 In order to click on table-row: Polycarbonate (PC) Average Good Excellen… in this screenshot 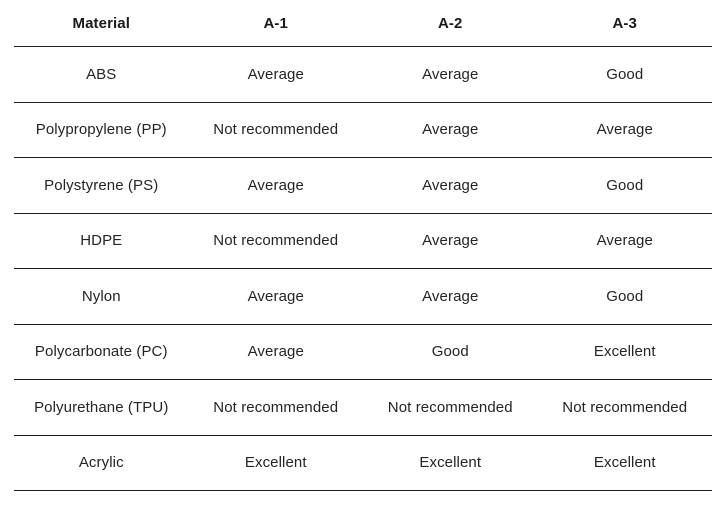, I will do `click(363, 352)`.